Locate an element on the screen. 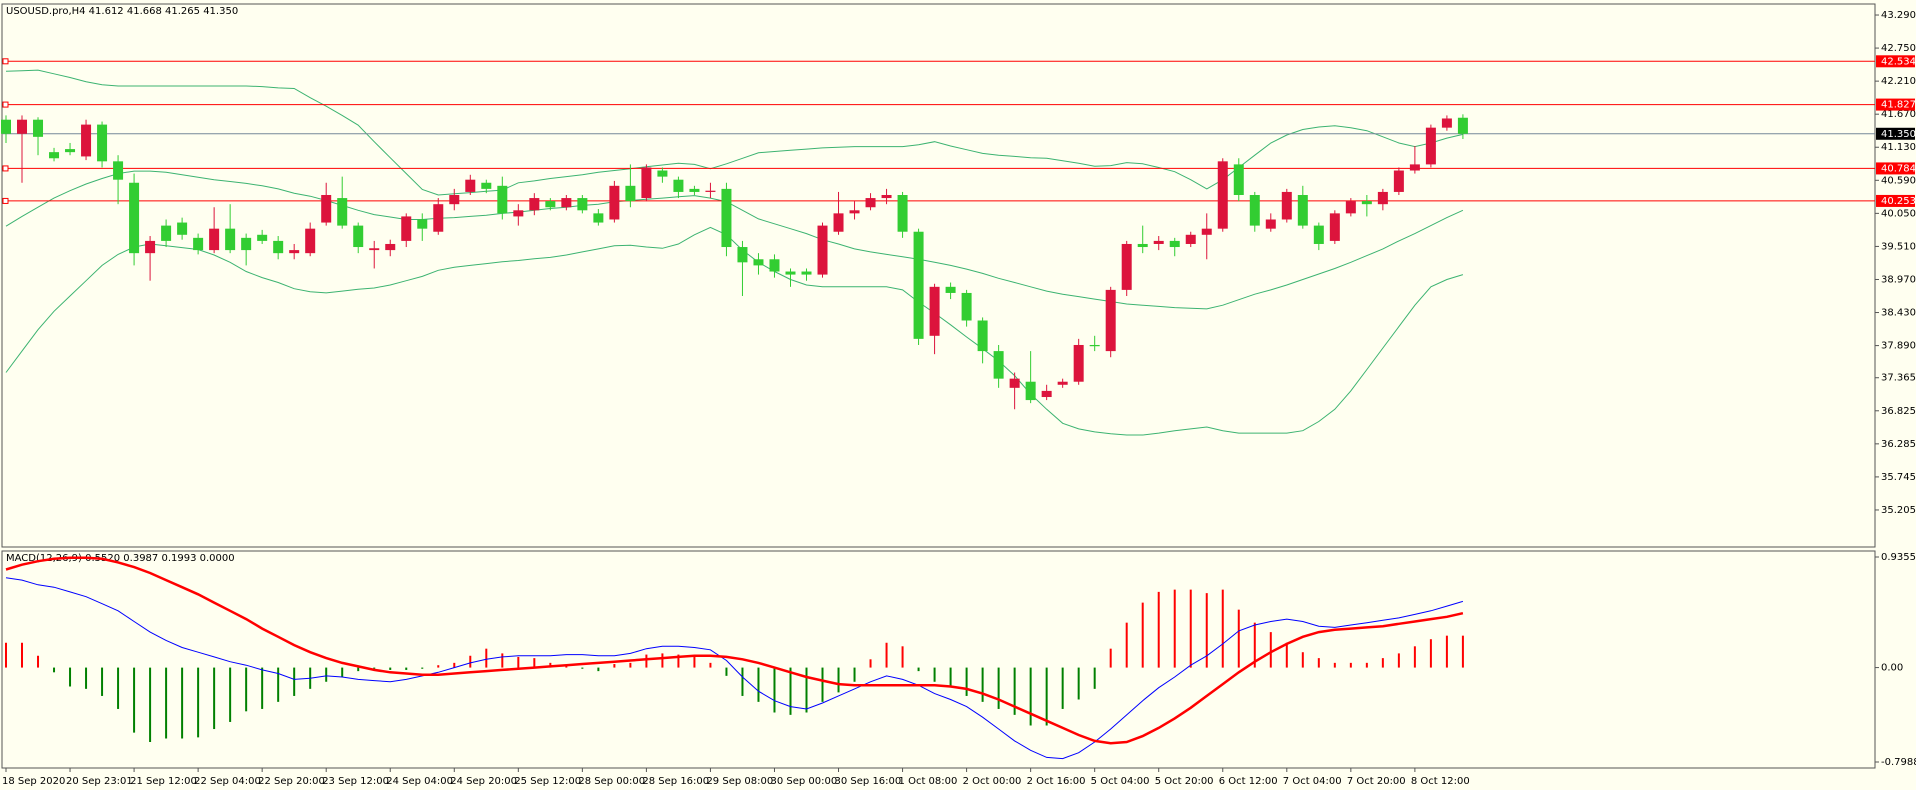 The image size is (1916, 790). band-middle is located at coordinates (734, 240).